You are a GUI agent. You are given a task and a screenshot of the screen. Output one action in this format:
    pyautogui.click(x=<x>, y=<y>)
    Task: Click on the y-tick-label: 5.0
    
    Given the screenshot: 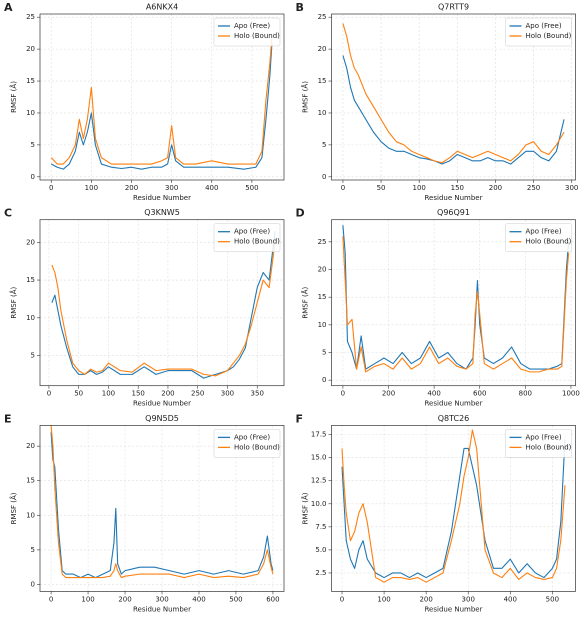 What is the action you would take?
    pyautogui.click(x=320, y=550)
    